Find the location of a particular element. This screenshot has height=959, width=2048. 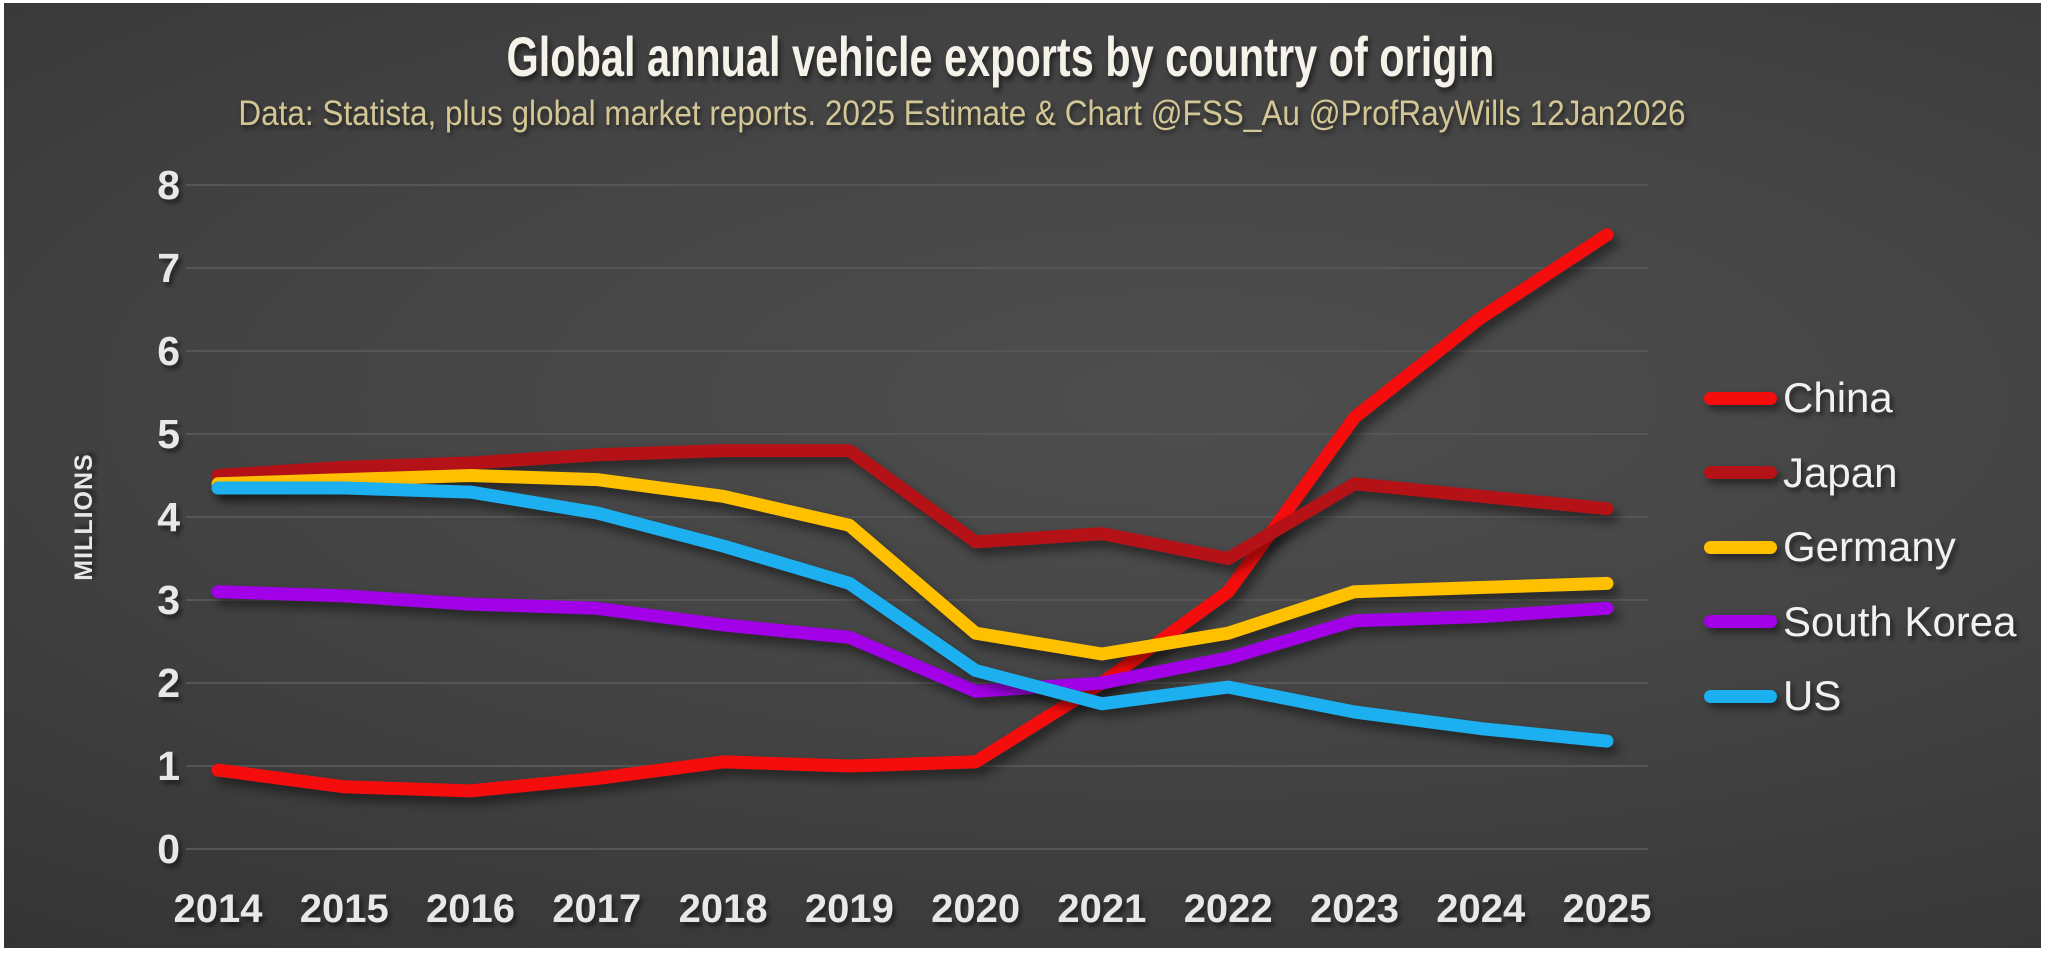

y-tick-label-0: 0 is located at coordinates (168, 849).